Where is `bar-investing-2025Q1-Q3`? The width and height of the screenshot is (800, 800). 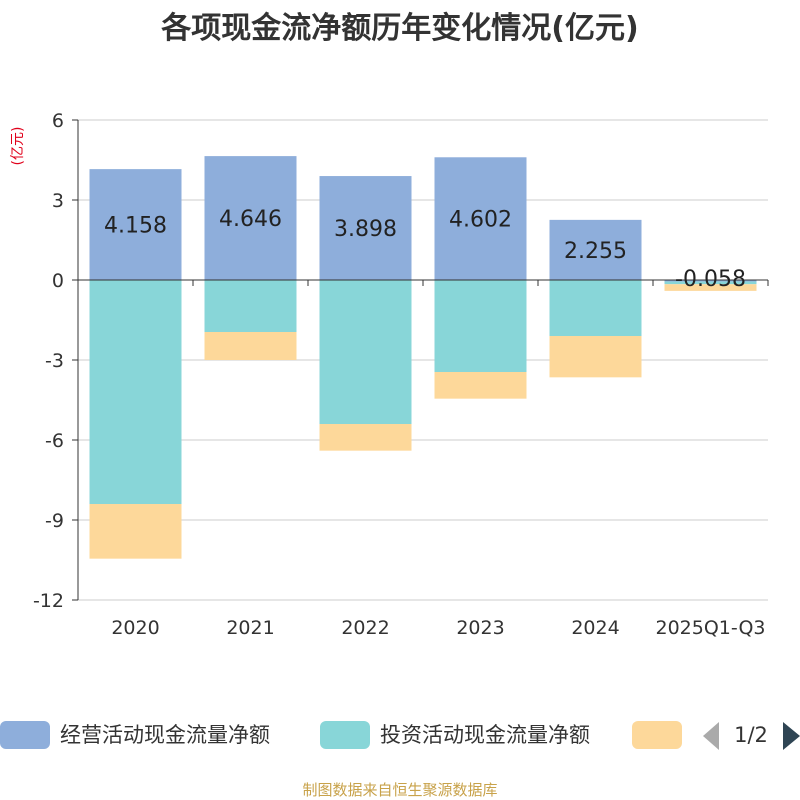 bar-investing-2025Q1-Q3 is located at coordinates (710, 283).